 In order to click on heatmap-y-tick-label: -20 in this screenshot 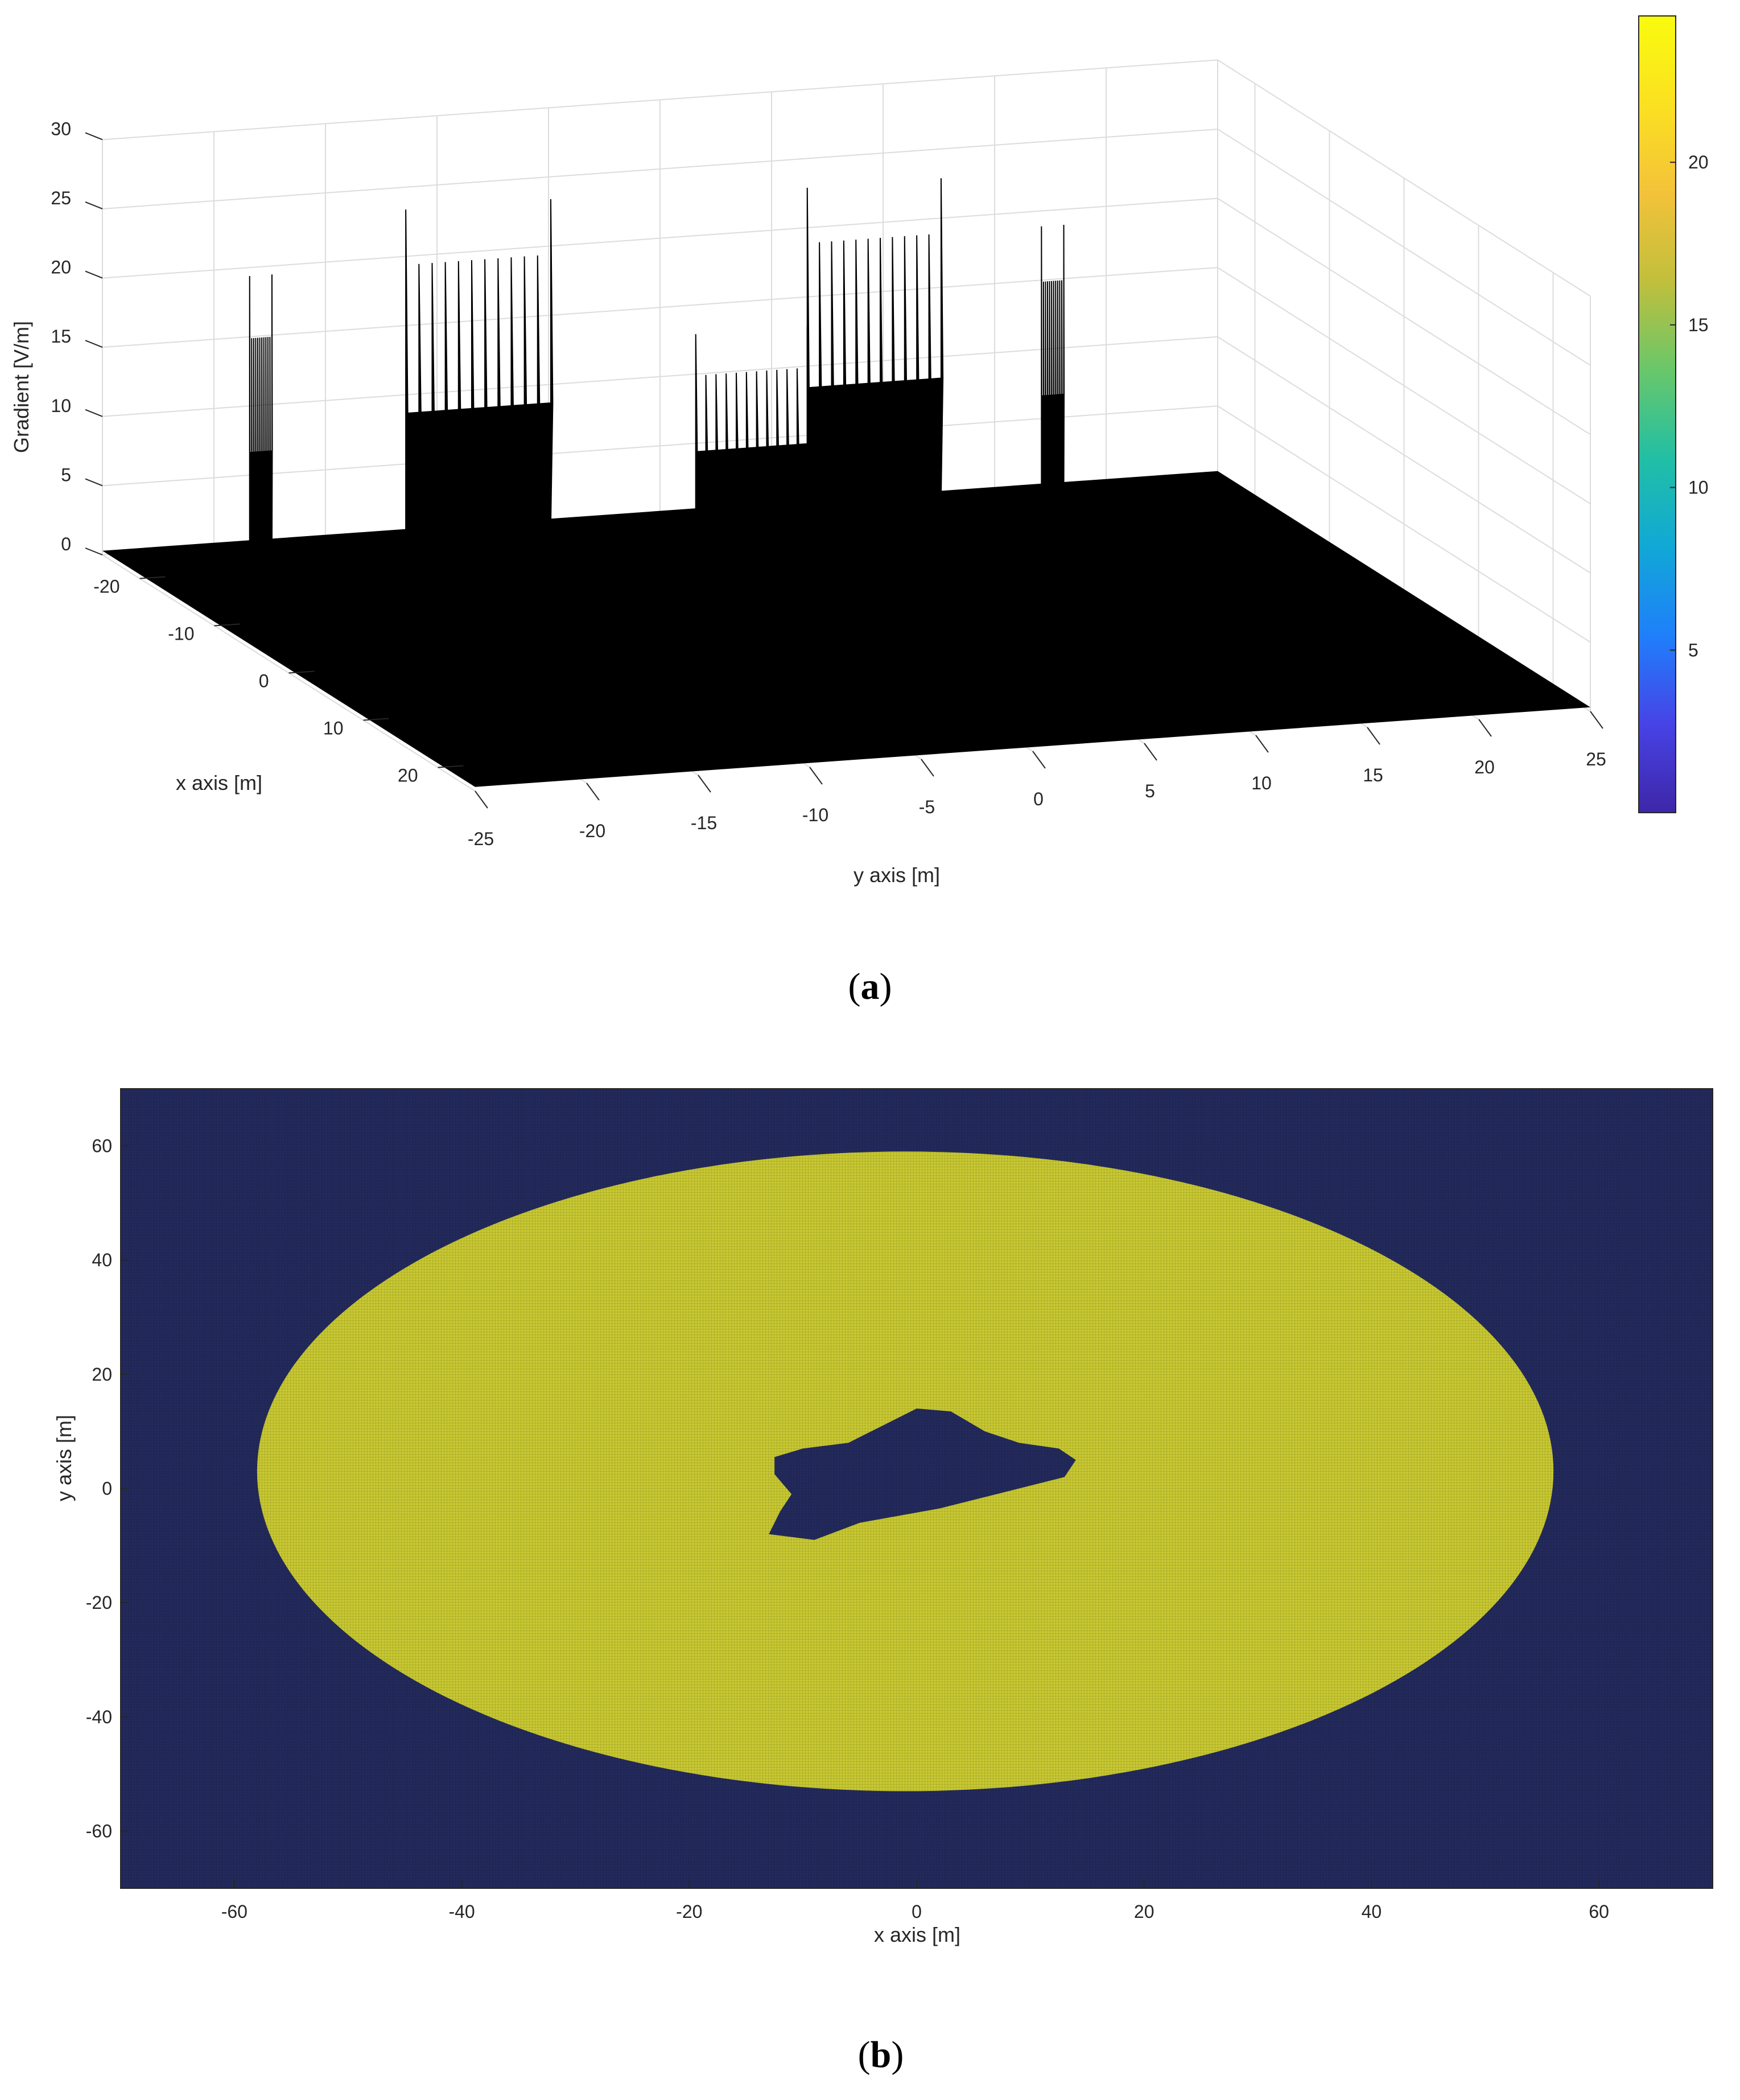, I will do `click(99, 1602)`.